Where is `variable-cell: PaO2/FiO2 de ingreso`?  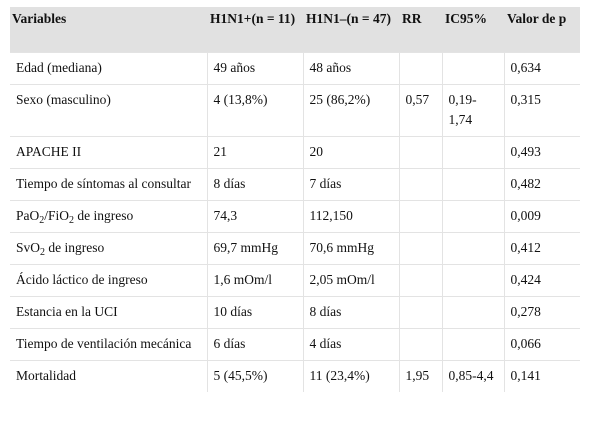 variable-cell: PaO2/FiO2 de ingreso is located at coordinates (109, 216).